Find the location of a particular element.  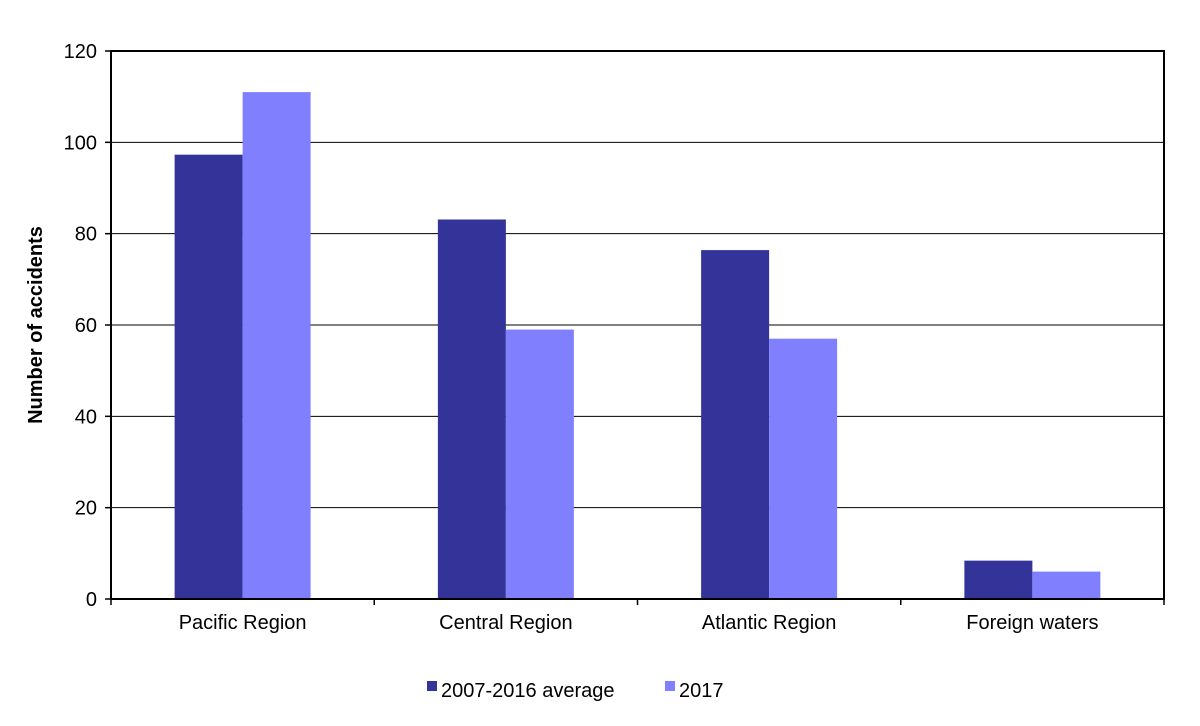

legend: 2007-2016 average 2017 is located at coordinates (575, 691).